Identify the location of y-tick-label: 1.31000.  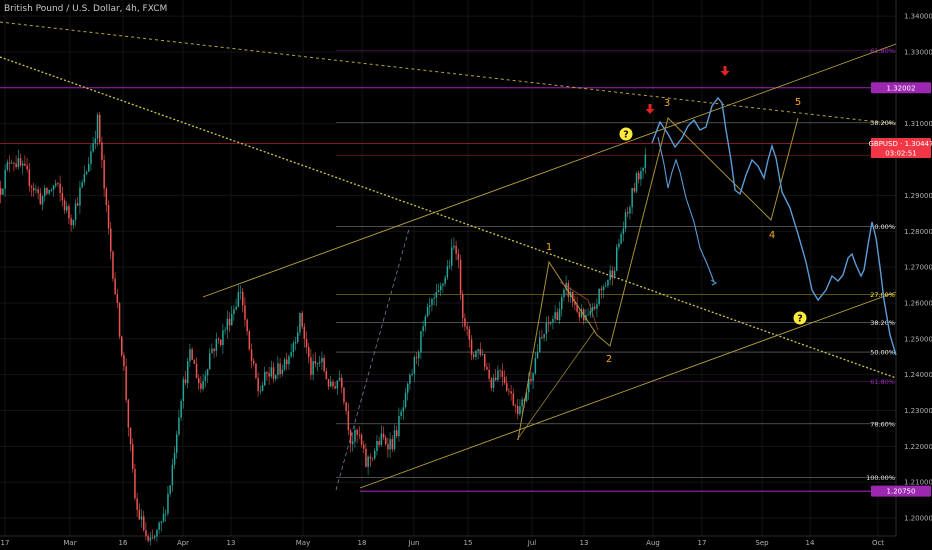
(918, 124).